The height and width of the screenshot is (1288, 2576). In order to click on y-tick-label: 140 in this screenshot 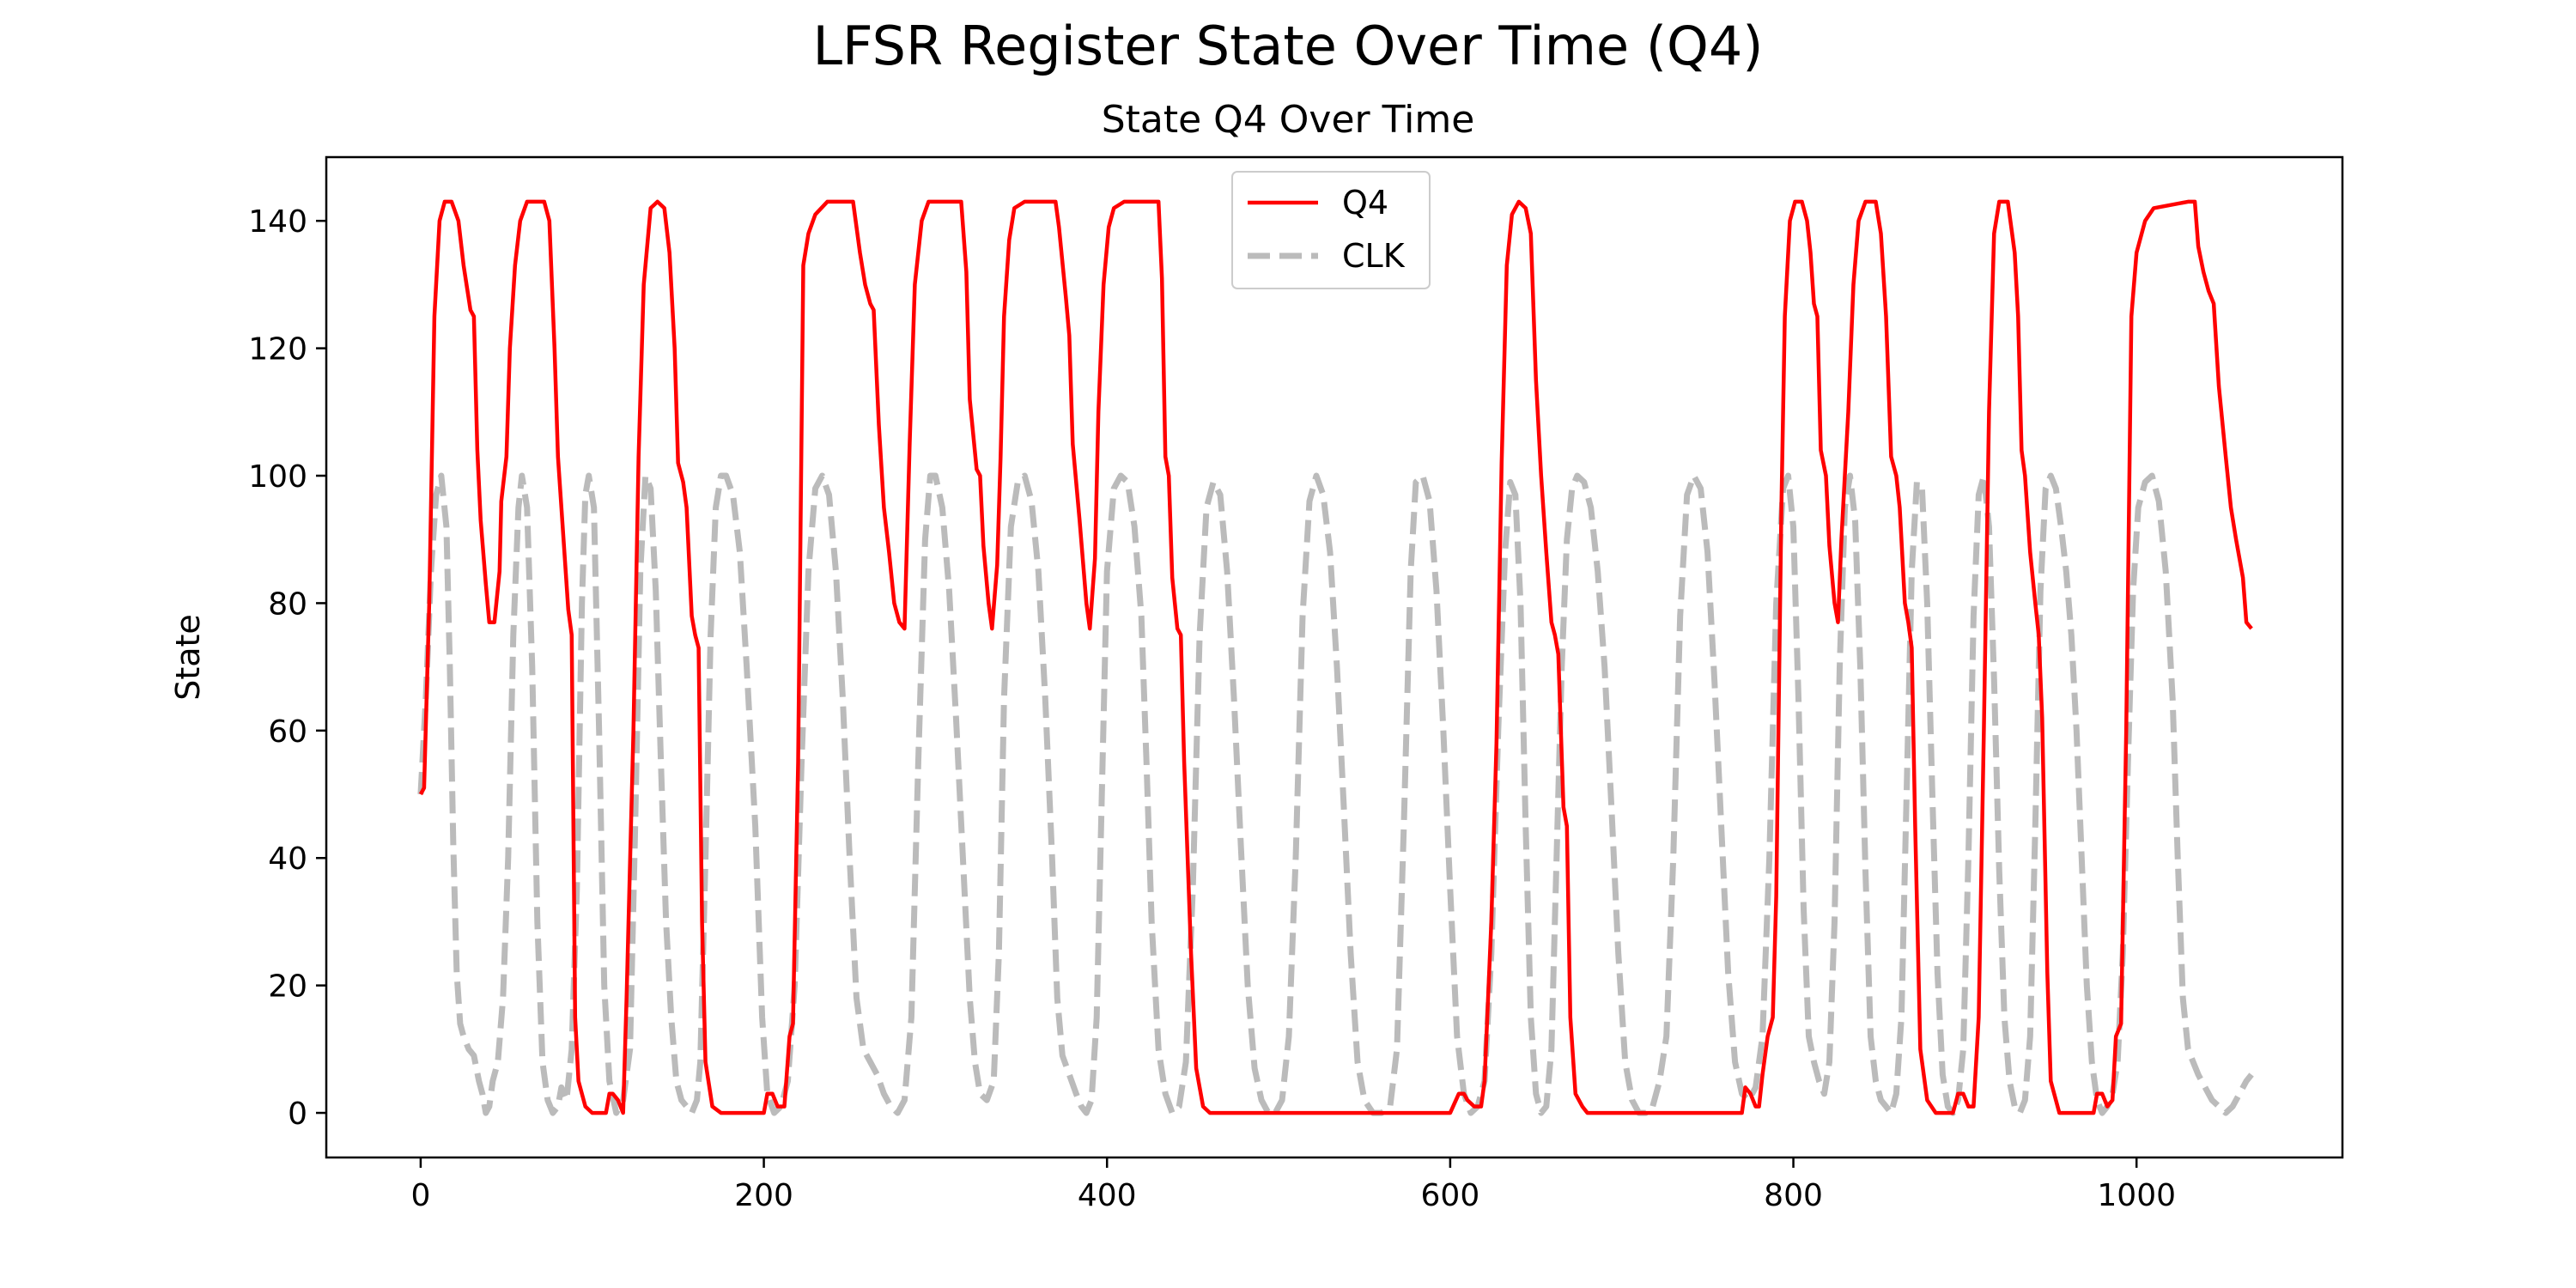, I will do `click(278, 222)`.